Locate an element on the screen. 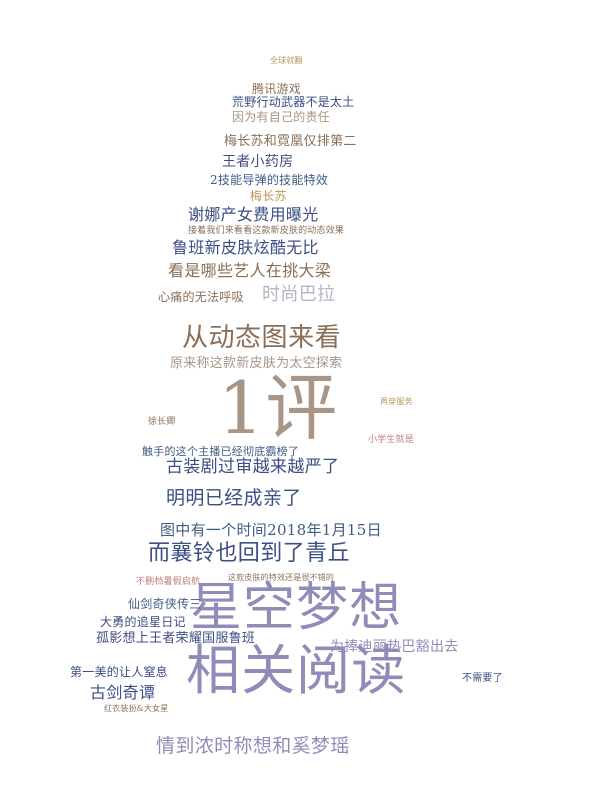 The height and width of the screenshot is (800, 600). cloud-word: 2技能导弹的技能特效 is located at coordinates (269, 180).